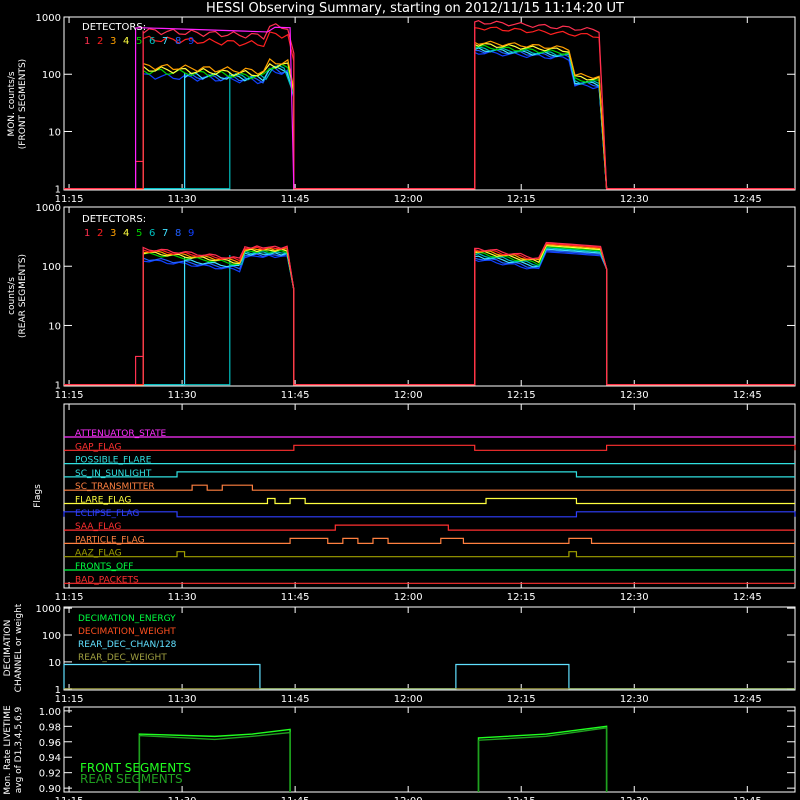 The width and height of the screenshot is (800, 800). I want to click on flag-line-gap_flag, so click(430, 447).